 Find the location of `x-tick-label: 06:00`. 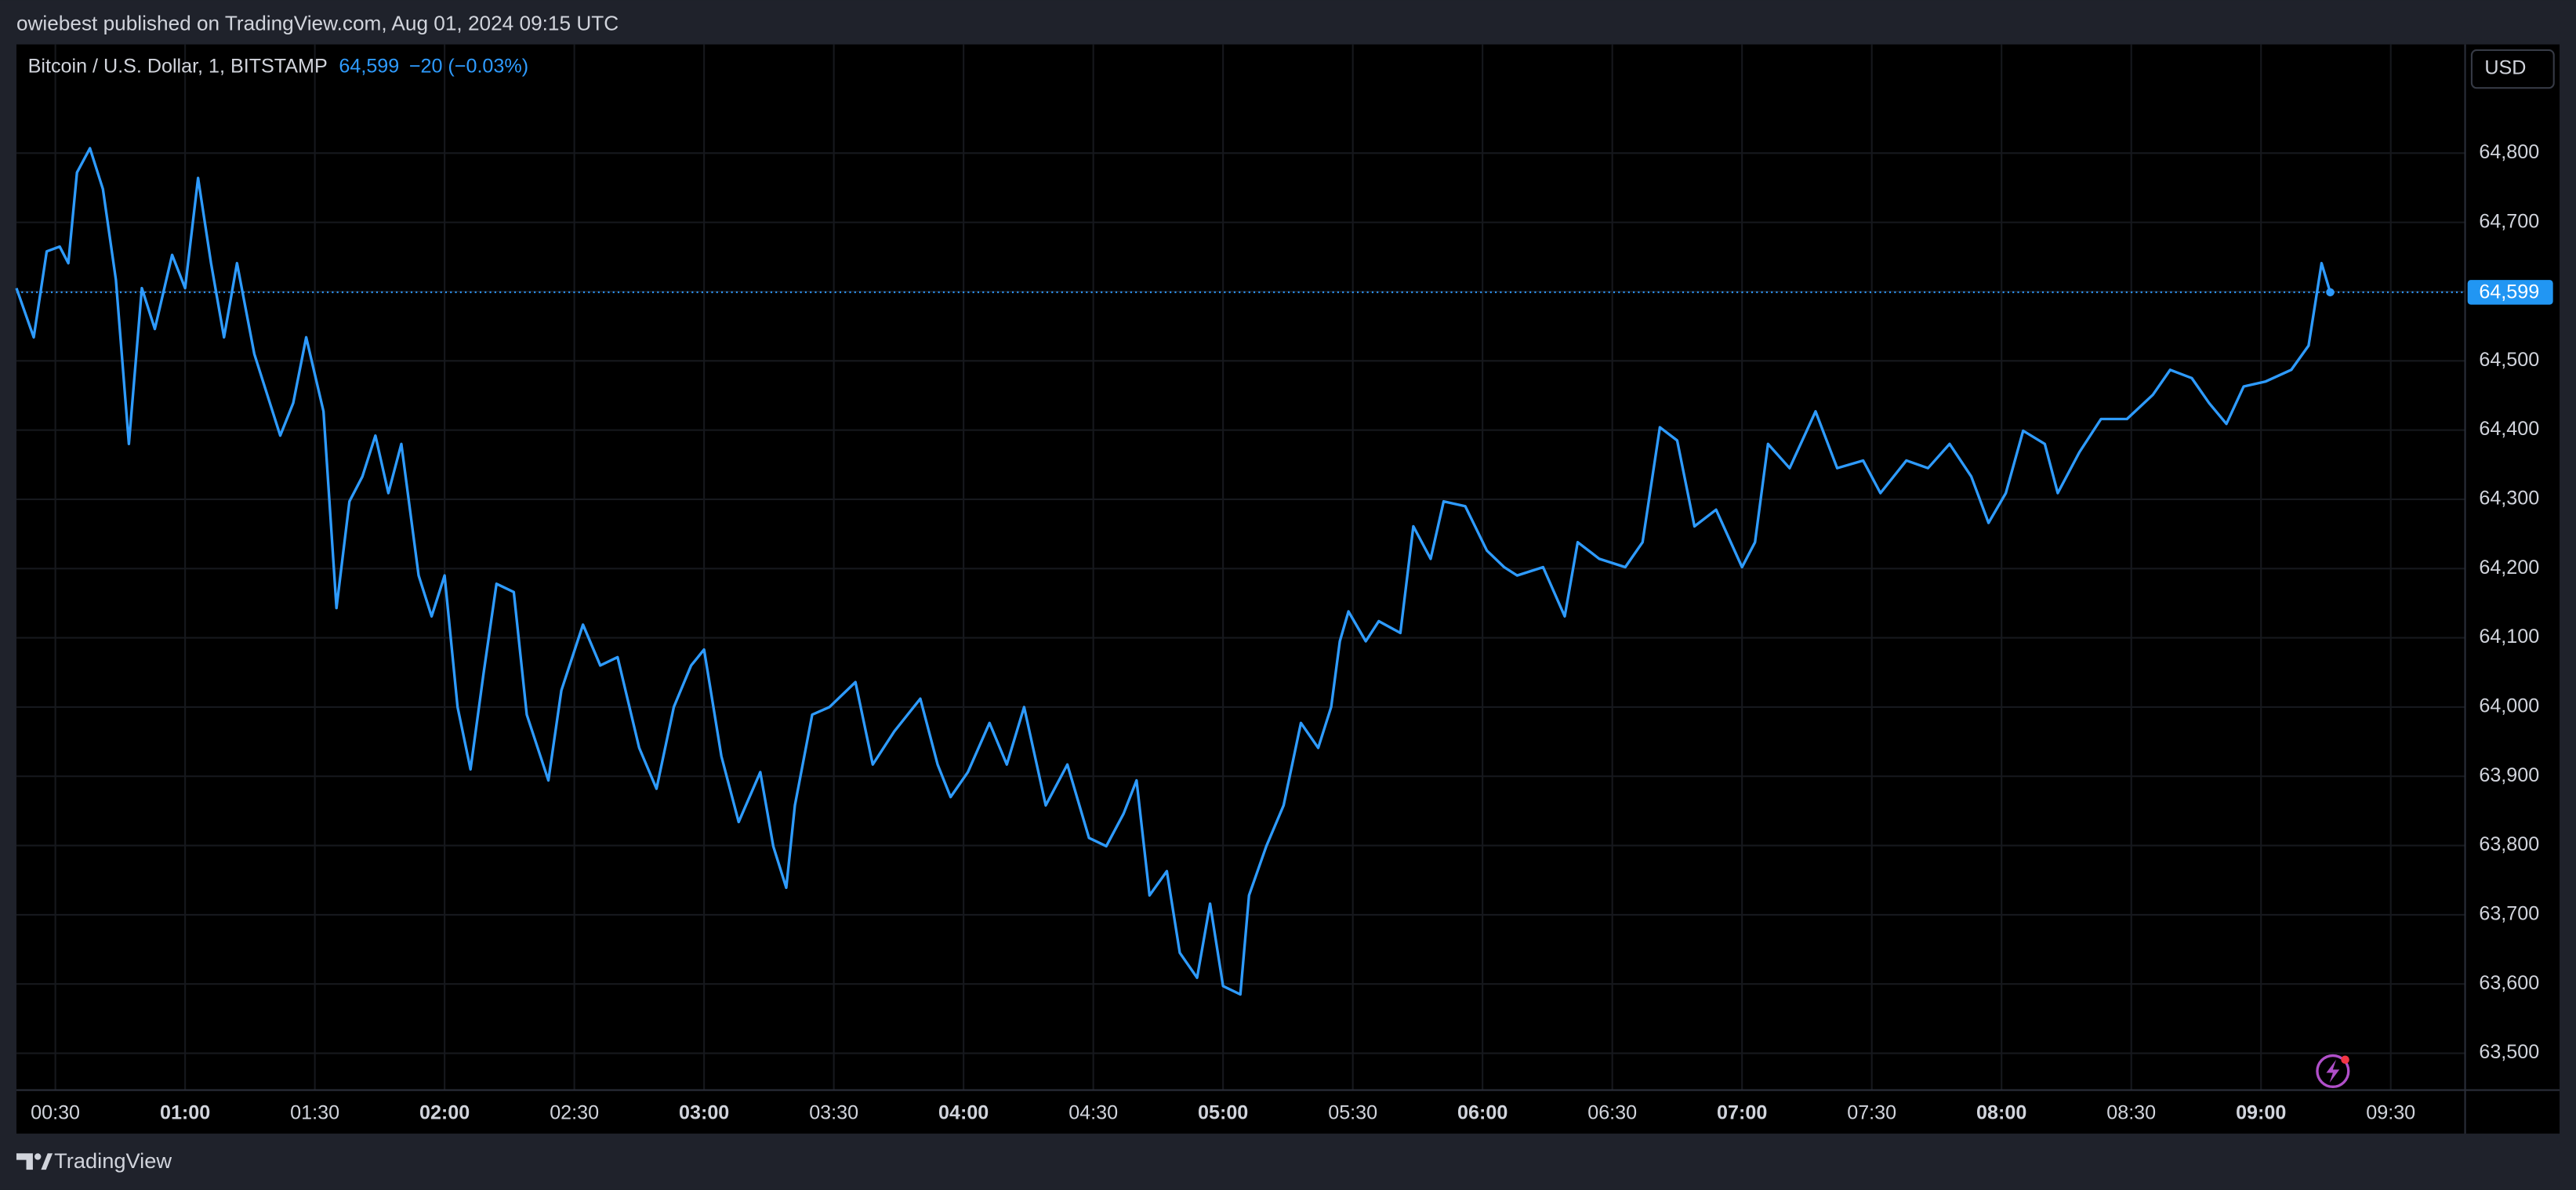

x-tick-label: 06:00 is located at coordinates (1483, 1113).